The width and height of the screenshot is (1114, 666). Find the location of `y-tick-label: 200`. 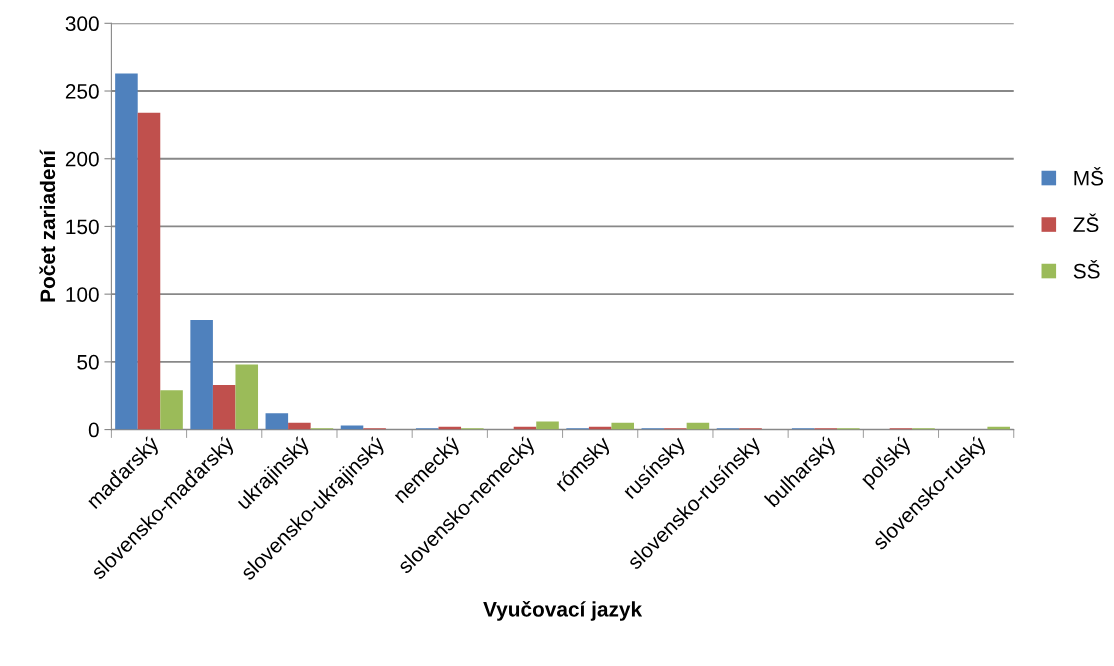

y-tick-label: 200 is located at coordinates (82, 159).